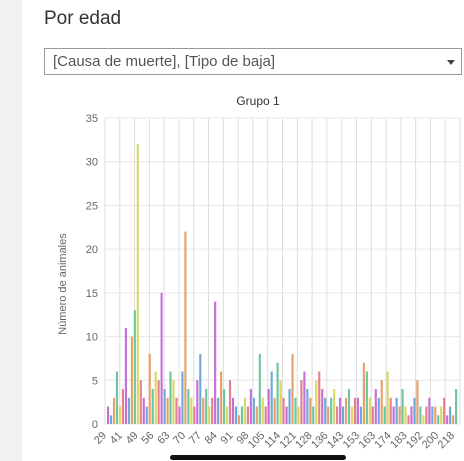 This screenshot has height=461, width=464. I want to click on horizontal-scrollbar, so click(258, 457).